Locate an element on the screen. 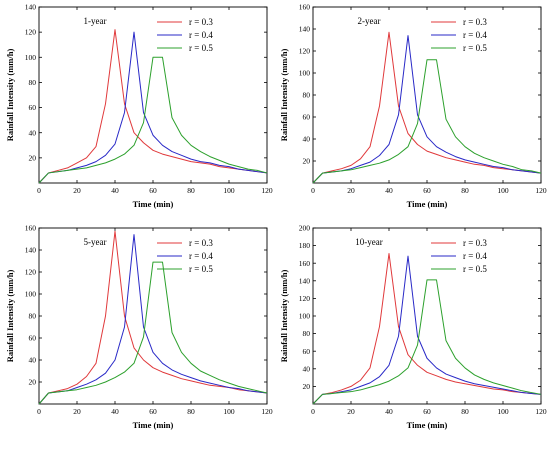 The height and width of the screenshot is (449, 550). panel-title: 10-year is located at coordinates (368, 242).